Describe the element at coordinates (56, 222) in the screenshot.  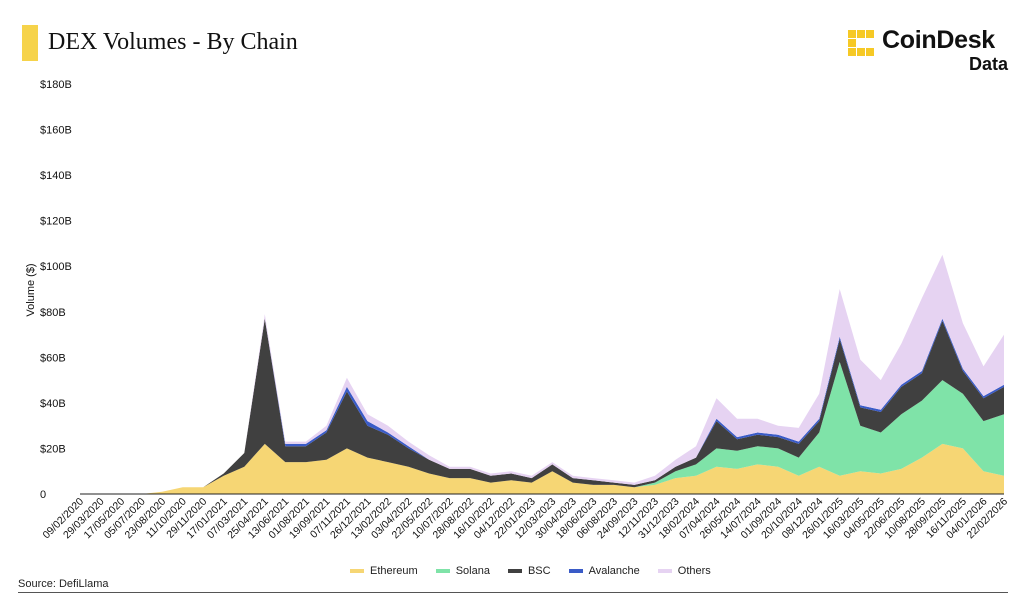
I see `y-tick-label: $120B` at that location.